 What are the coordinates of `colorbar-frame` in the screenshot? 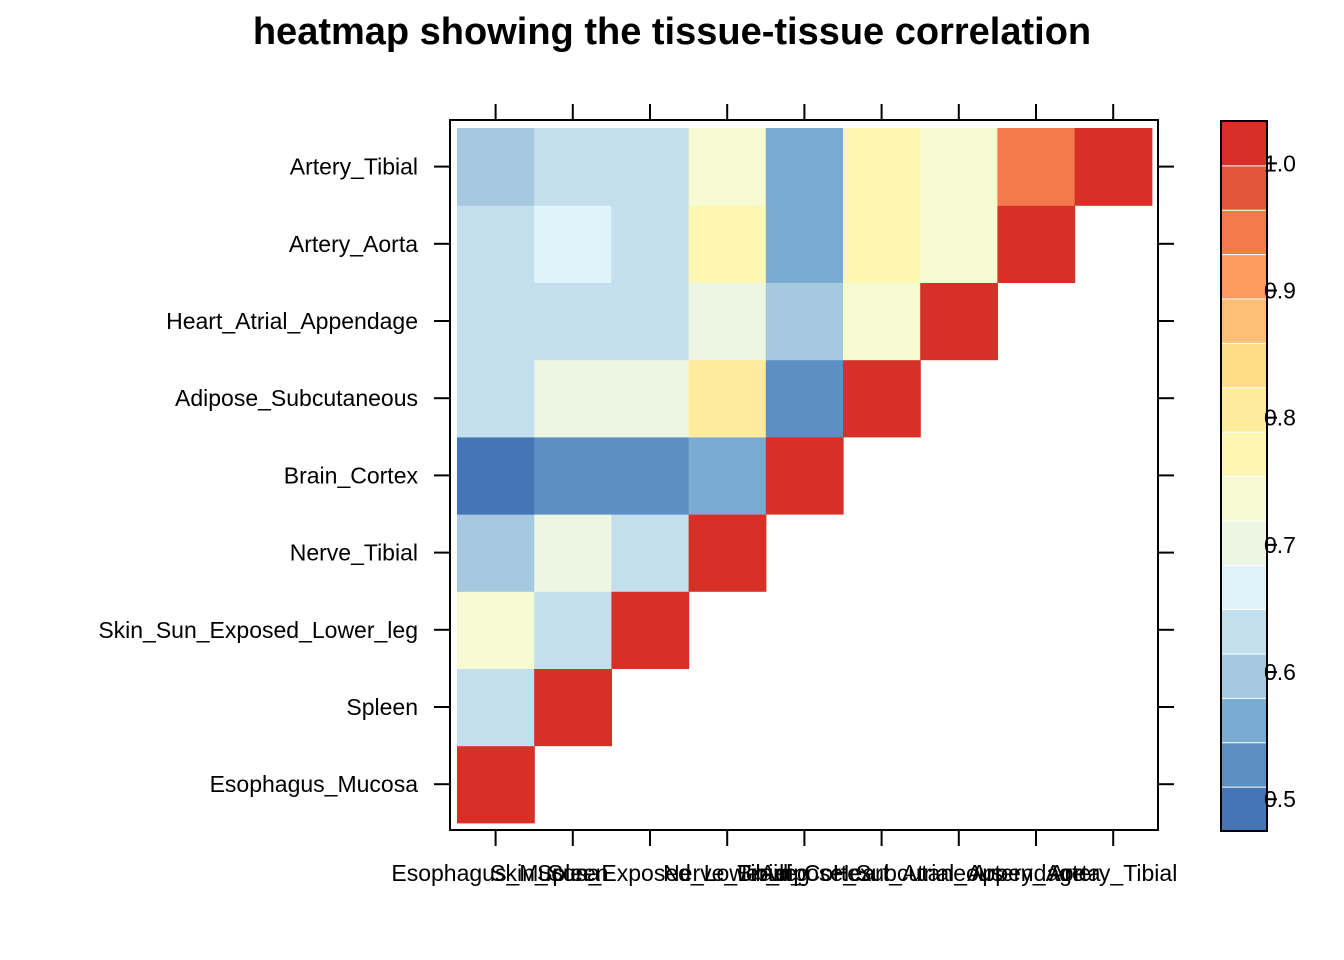 It's located at (1244, 476).